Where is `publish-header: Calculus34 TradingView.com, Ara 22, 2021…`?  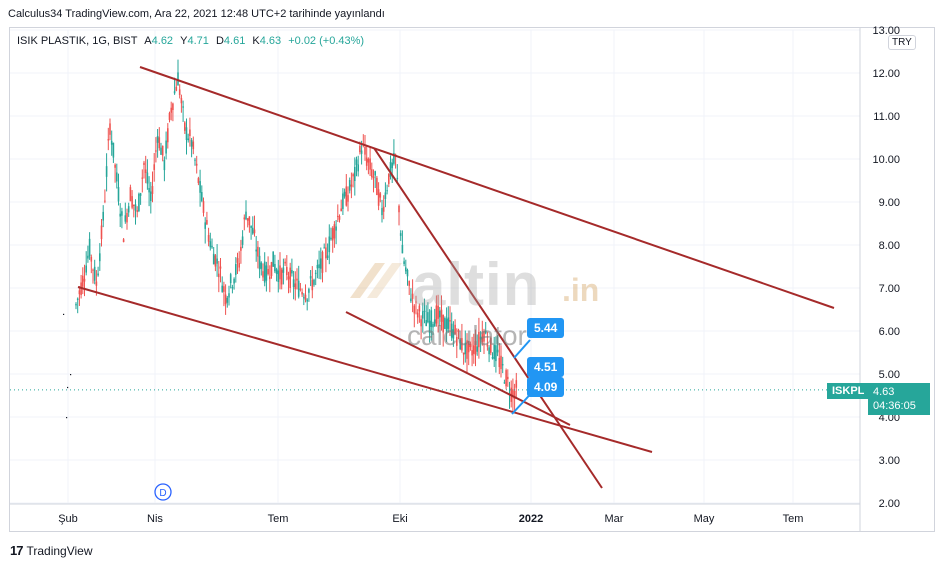 publish-header: Calculus34 TradingView.com, Ara 22, 2021… is located at coordinates (196, 14).